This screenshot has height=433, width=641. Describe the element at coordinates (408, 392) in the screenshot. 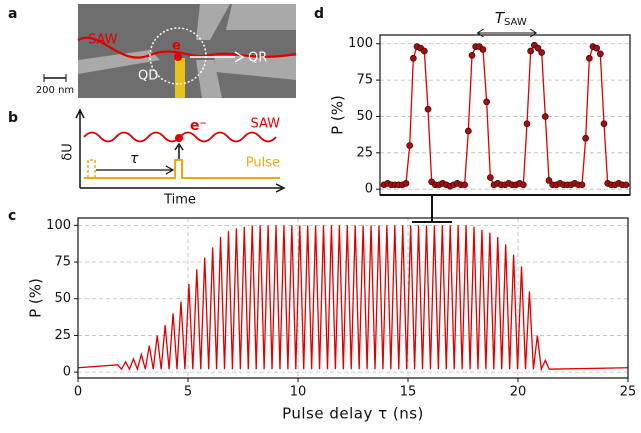

I see `x-tick-label: 15` at that location.